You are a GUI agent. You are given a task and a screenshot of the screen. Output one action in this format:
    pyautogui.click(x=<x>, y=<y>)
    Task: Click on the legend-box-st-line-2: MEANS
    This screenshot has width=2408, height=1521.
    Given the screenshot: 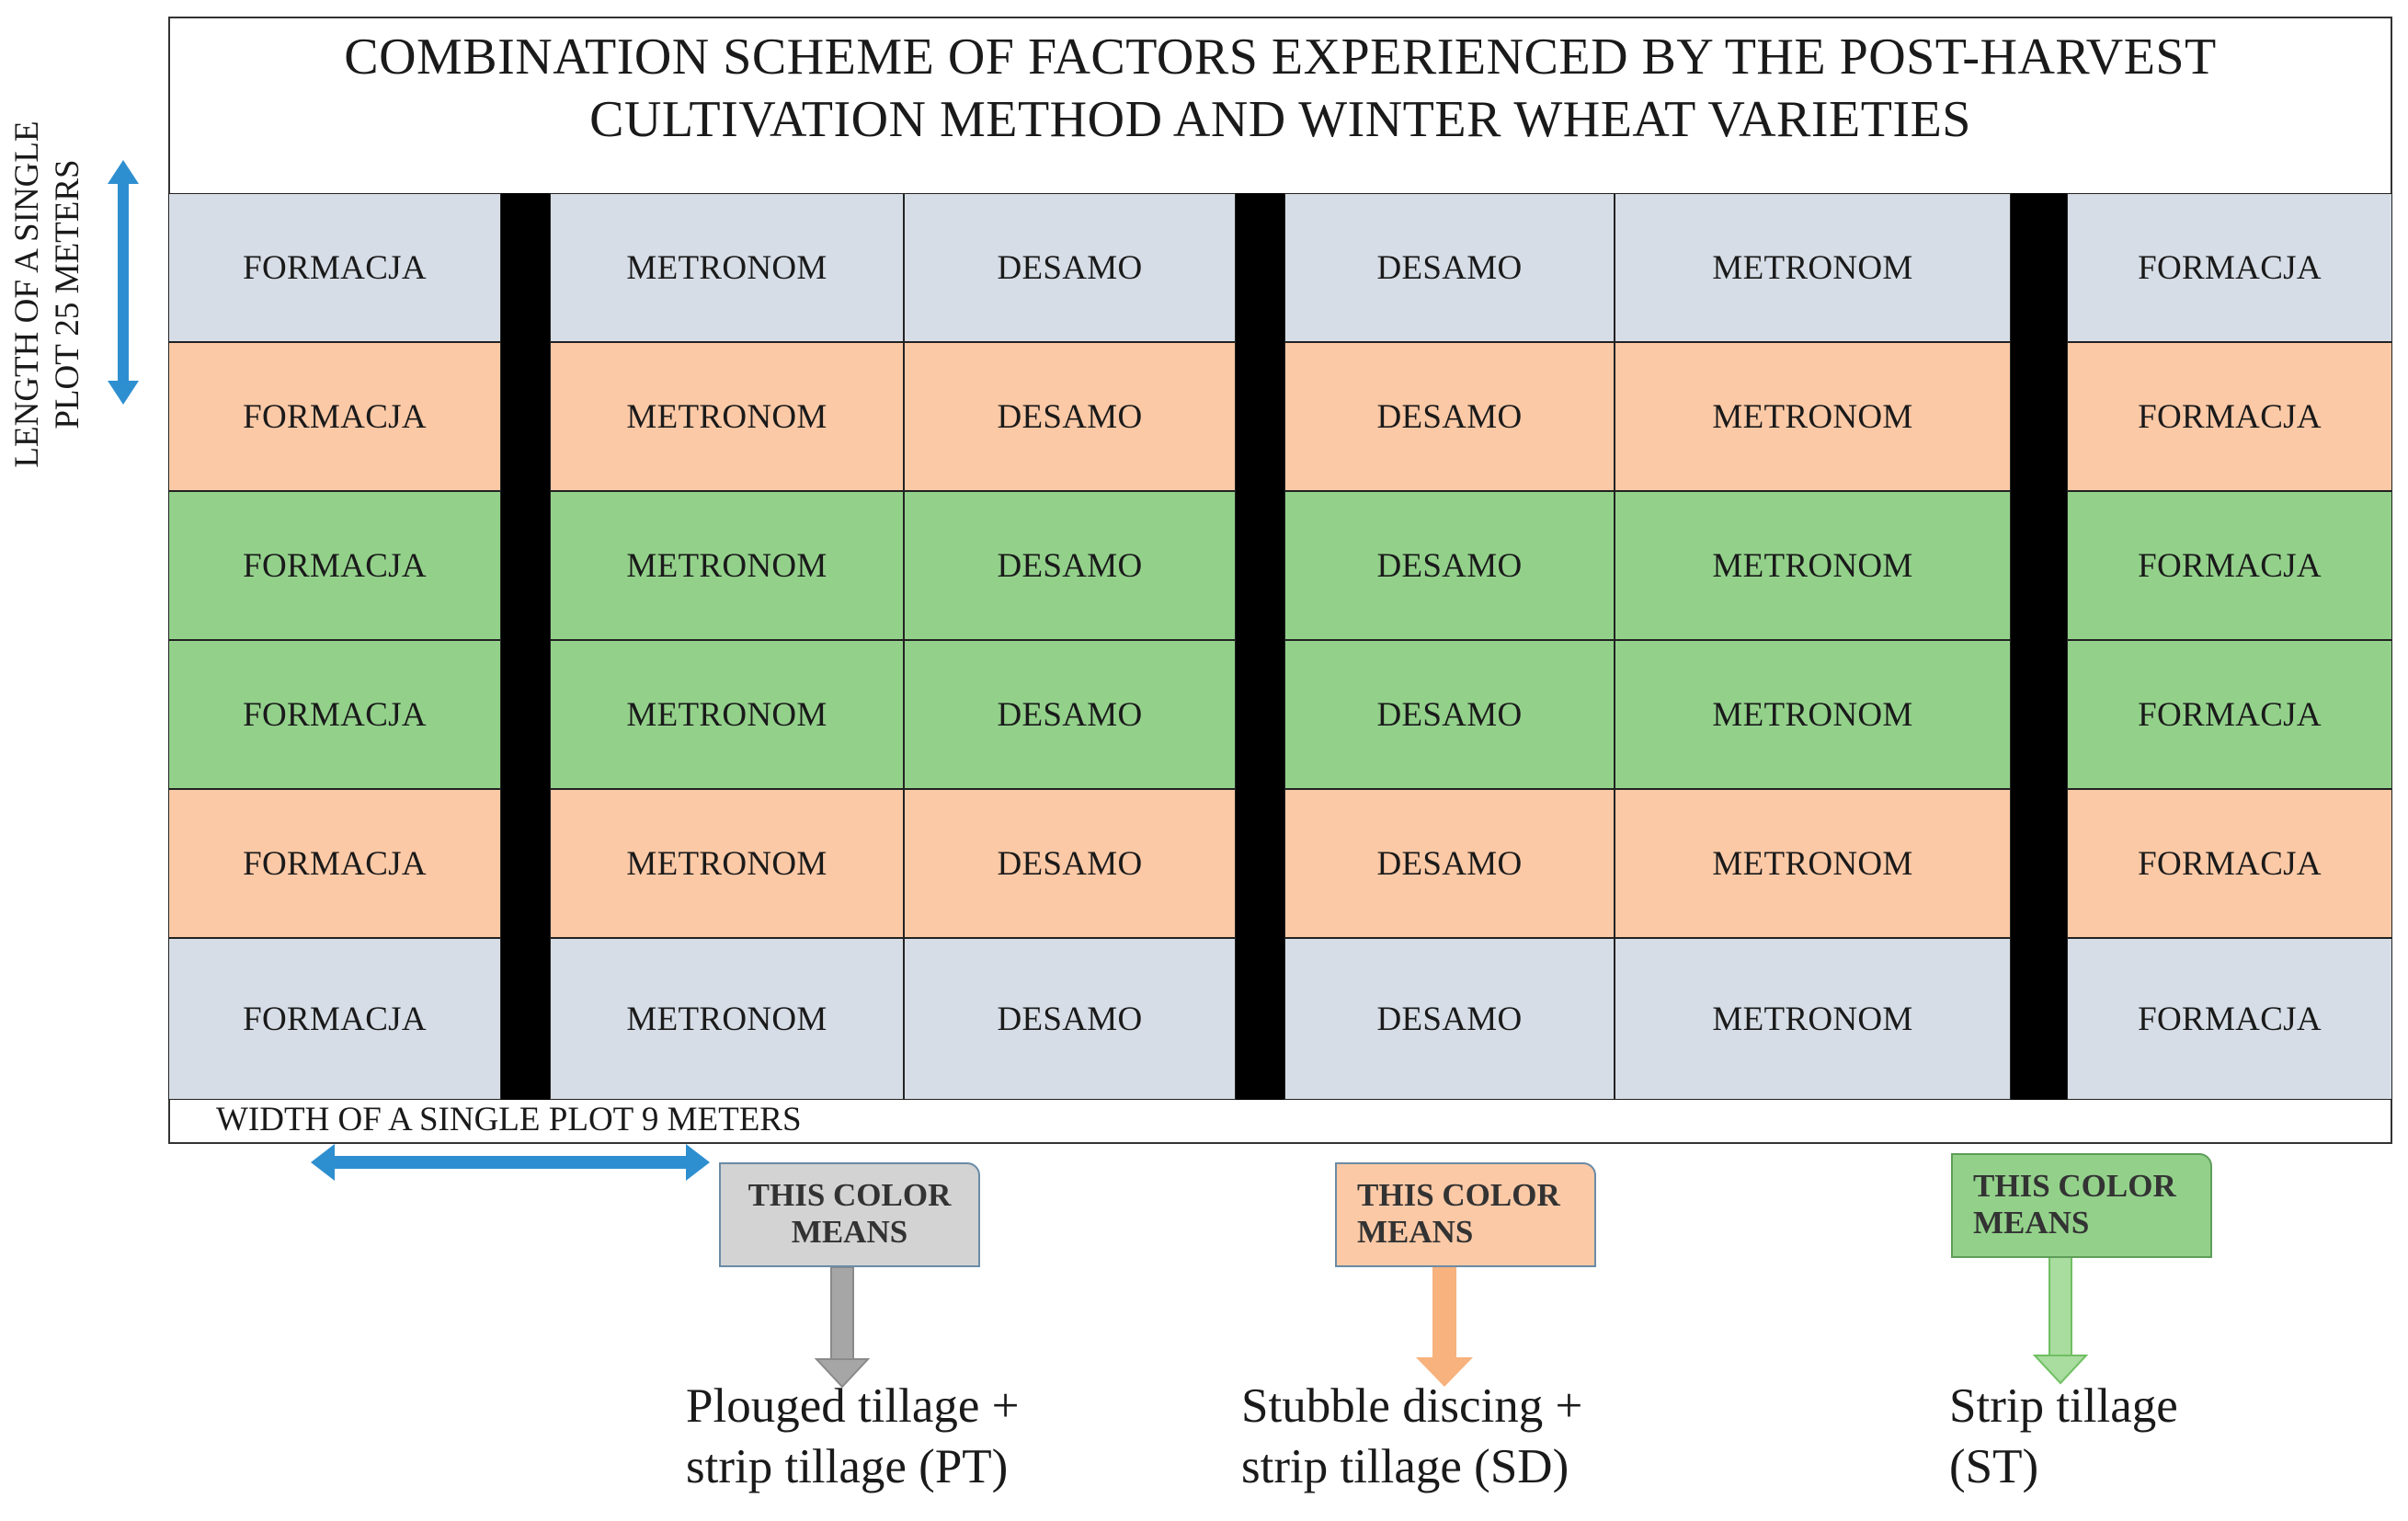 What is the action you would take?
    pyautogui.click(x=2031, y=1223)
    